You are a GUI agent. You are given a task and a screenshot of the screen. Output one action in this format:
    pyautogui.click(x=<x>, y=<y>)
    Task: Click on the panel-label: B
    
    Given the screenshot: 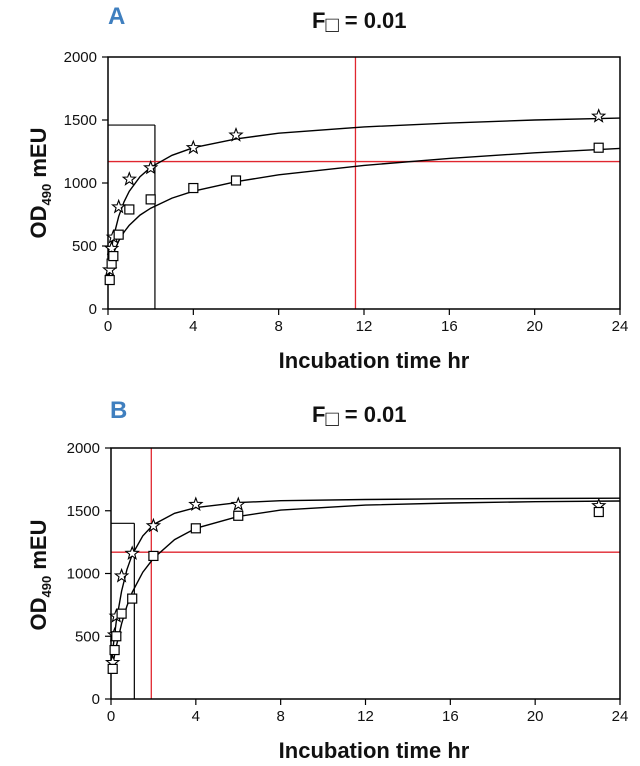 What is the action you would take?
    pyautogui.click(x=118, y=410)
    